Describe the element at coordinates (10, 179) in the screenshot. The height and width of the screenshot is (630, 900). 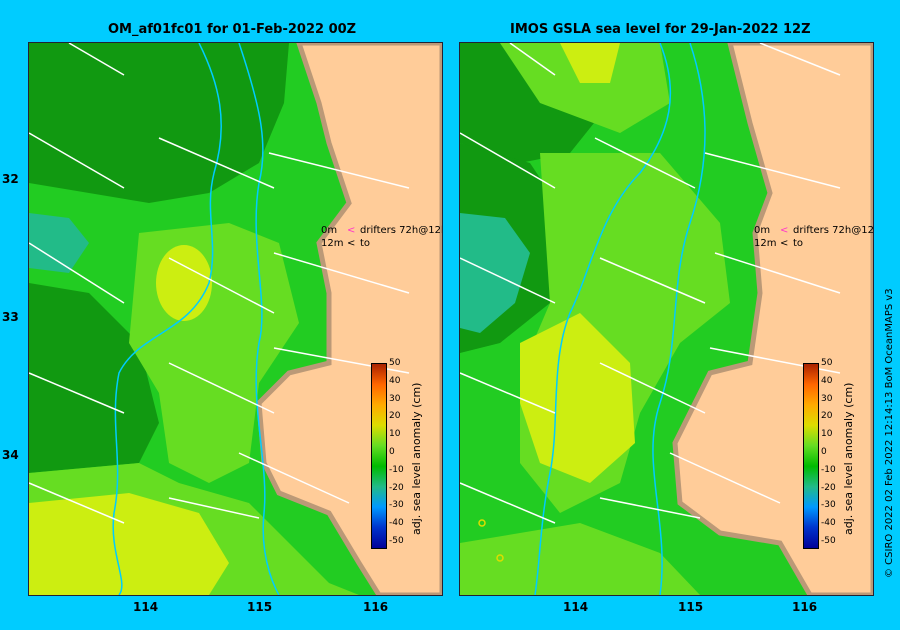
I see `y-axis-label-32: 32` at that location.